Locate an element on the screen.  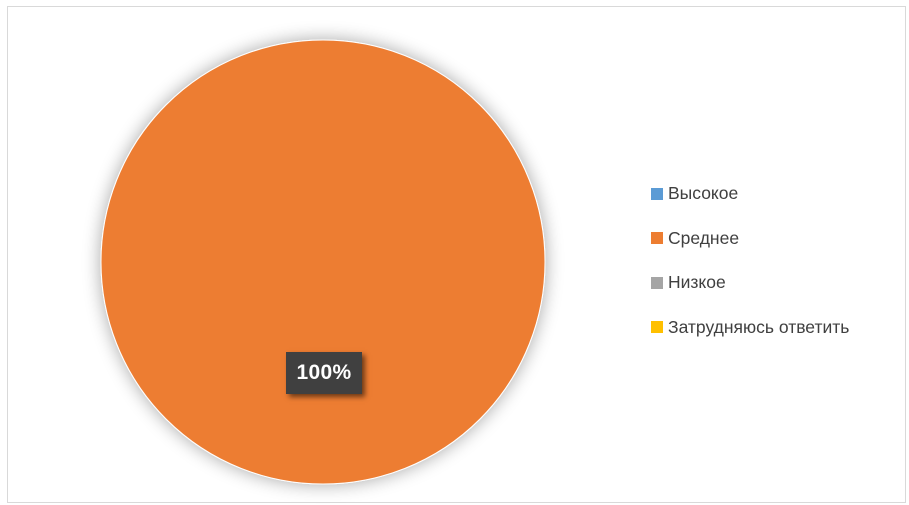
legend-item-zatrudnyayus-otvetit: Затрудняюсь ответить is located at coordinates (750, 327).